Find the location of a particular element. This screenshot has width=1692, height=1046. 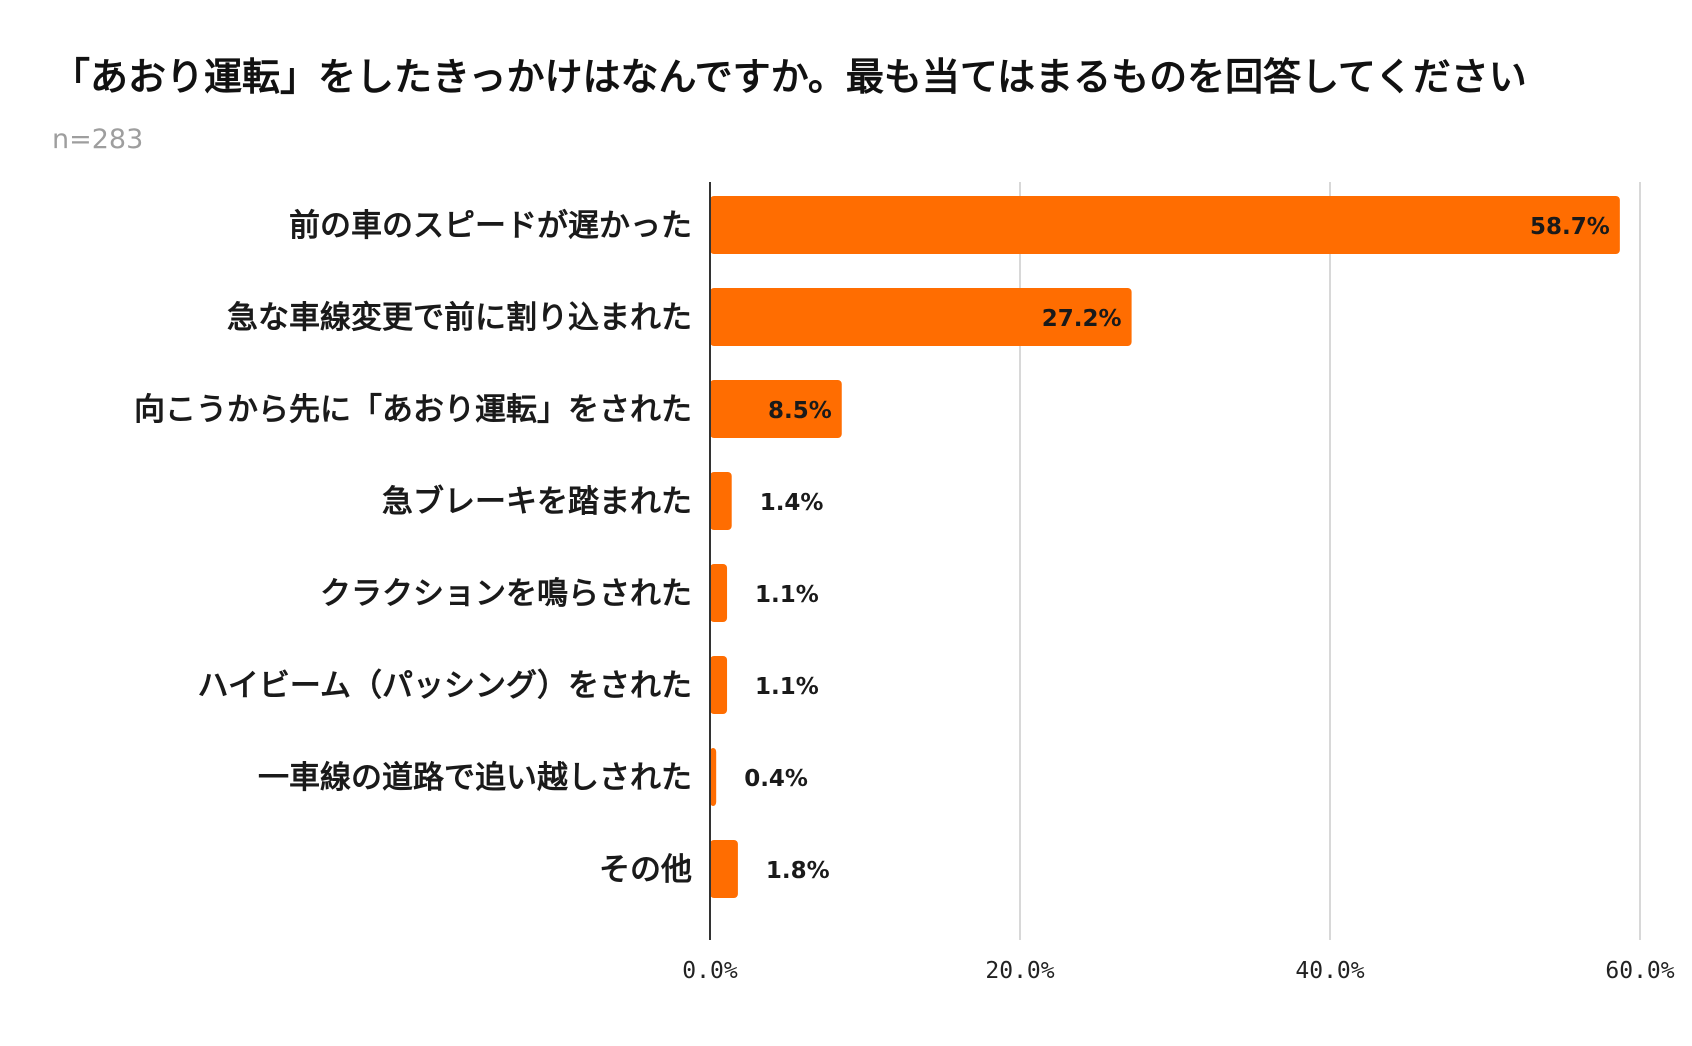

x-tick-label: 60.0% is located at coordinates (1639, 971).